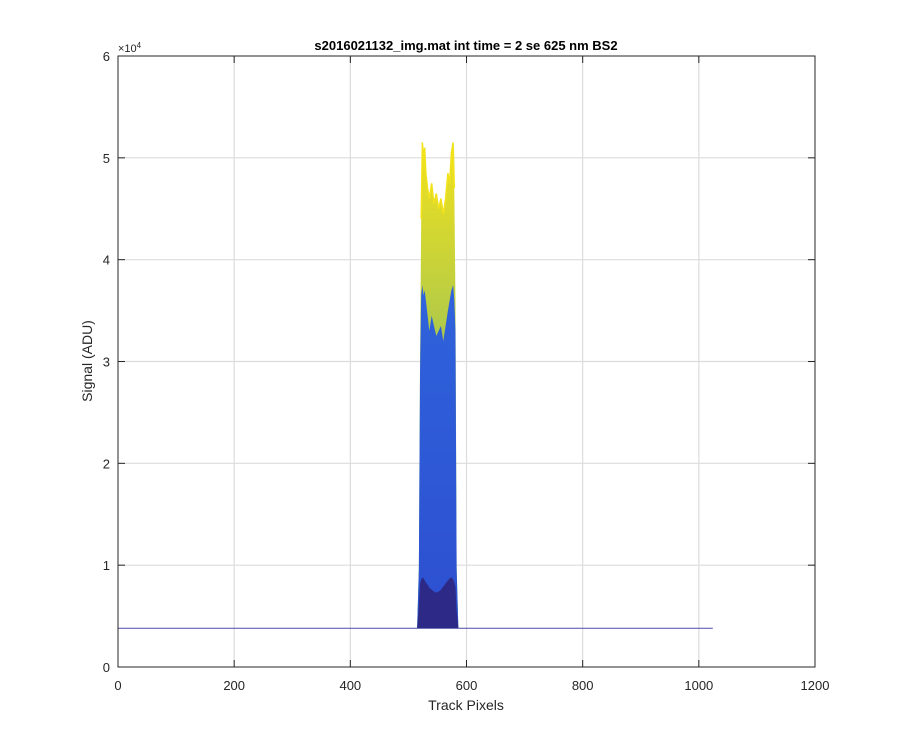 The width and height of the screenshot is (900, 750). I want to click on y-tick-label: 3, so click(106, 362).